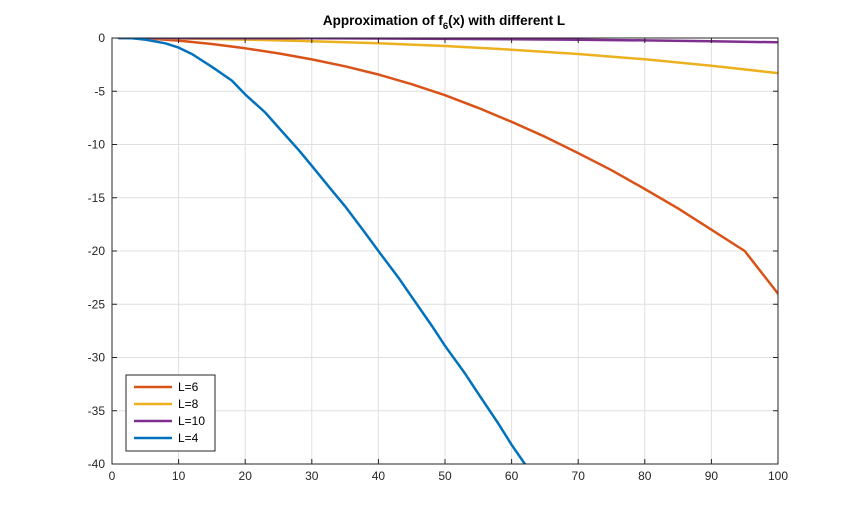  I want to click on x-tick-label: 80, so click(645, 476).